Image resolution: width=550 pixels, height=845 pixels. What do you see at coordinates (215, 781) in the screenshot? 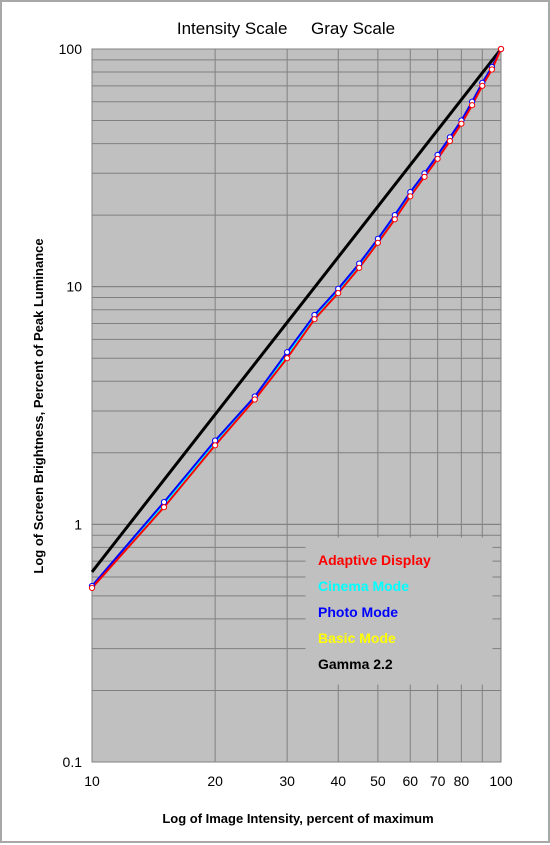
I see `x-tick-label: 20` at bounding box center [215, 781].